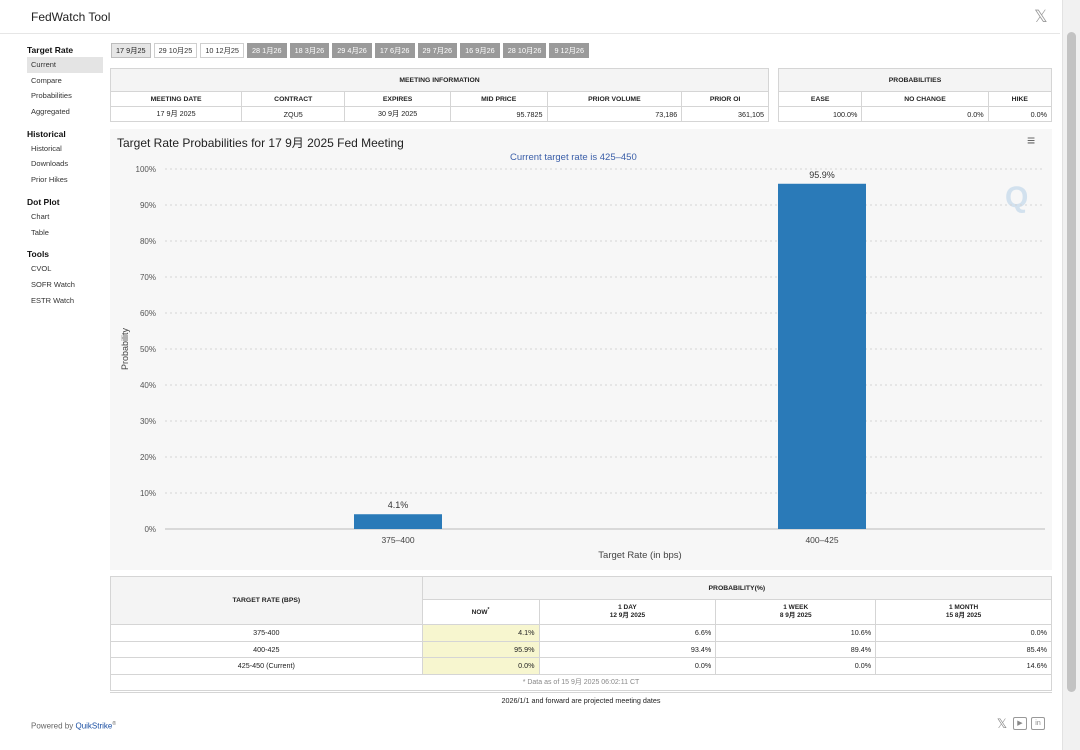 This screenshot has width=1080, height=750. I want to click on tab-meeting-date: 29 7月26, so click(437, 50).